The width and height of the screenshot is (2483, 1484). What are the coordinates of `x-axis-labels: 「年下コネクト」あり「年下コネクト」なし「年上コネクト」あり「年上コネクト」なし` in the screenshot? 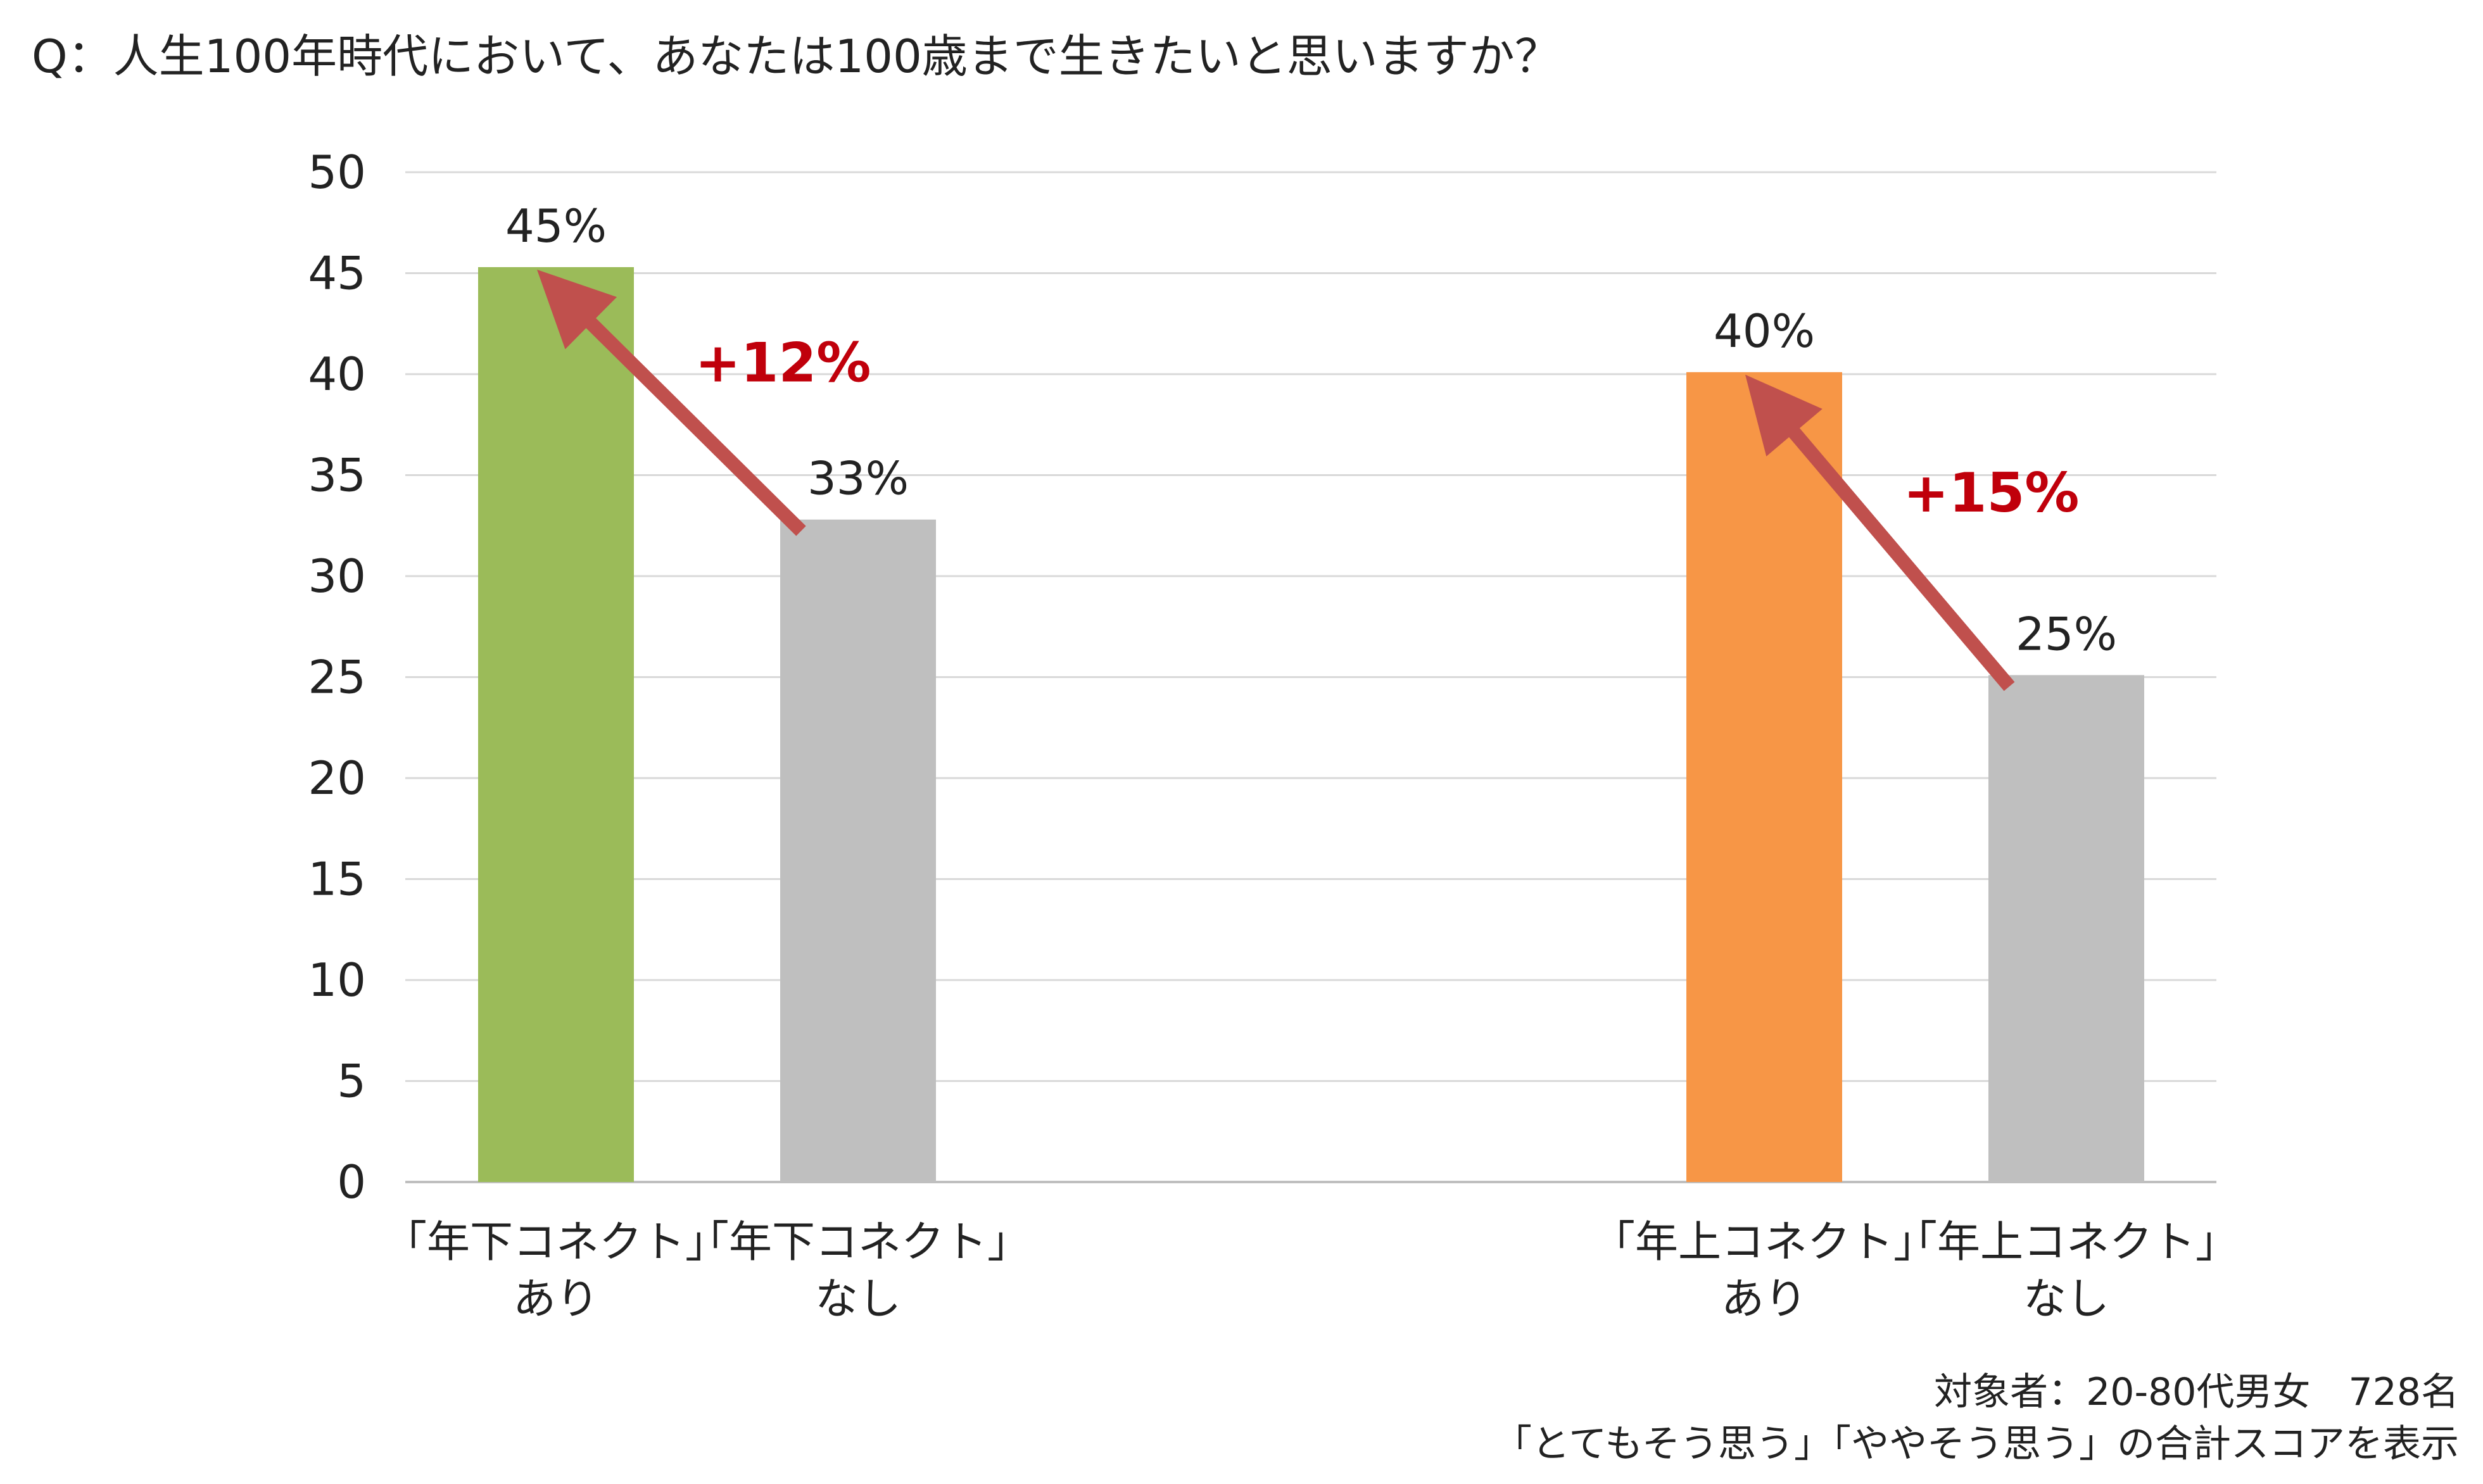 It's located at (1311, 1270).